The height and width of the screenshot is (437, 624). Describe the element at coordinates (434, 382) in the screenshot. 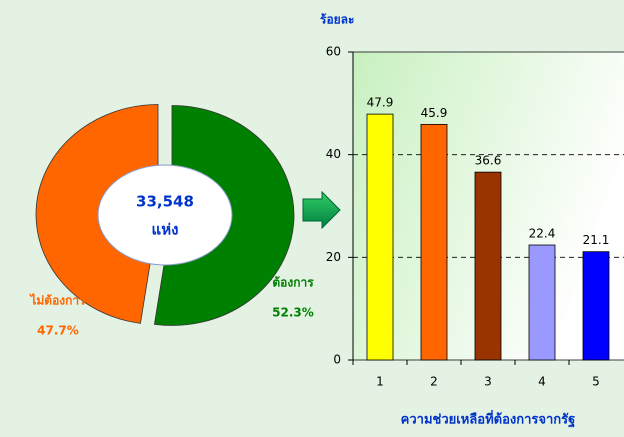

I see `x-tick-label: 2` at that location.